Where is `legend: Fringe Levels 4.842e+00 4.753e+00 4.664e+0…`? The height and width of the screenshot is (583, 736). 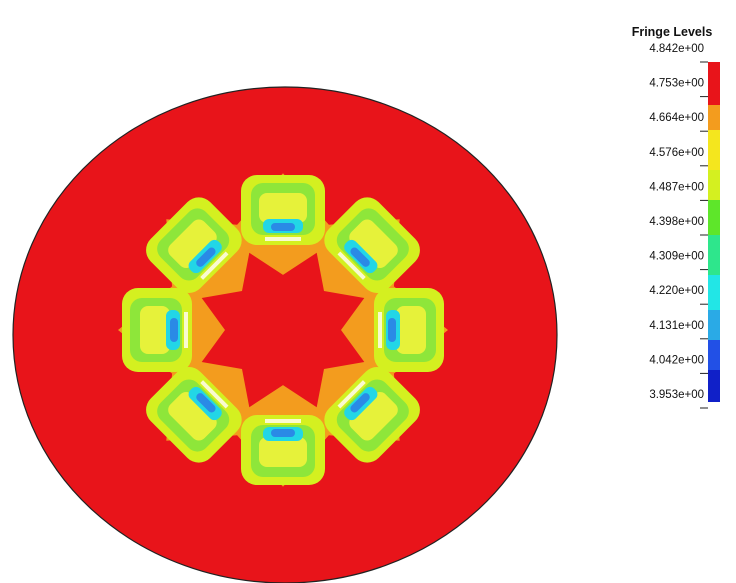
legend: Fringe Levels 4.842e+00 4.753e+00 4.664e+0… is located at coordinates (676, 217).